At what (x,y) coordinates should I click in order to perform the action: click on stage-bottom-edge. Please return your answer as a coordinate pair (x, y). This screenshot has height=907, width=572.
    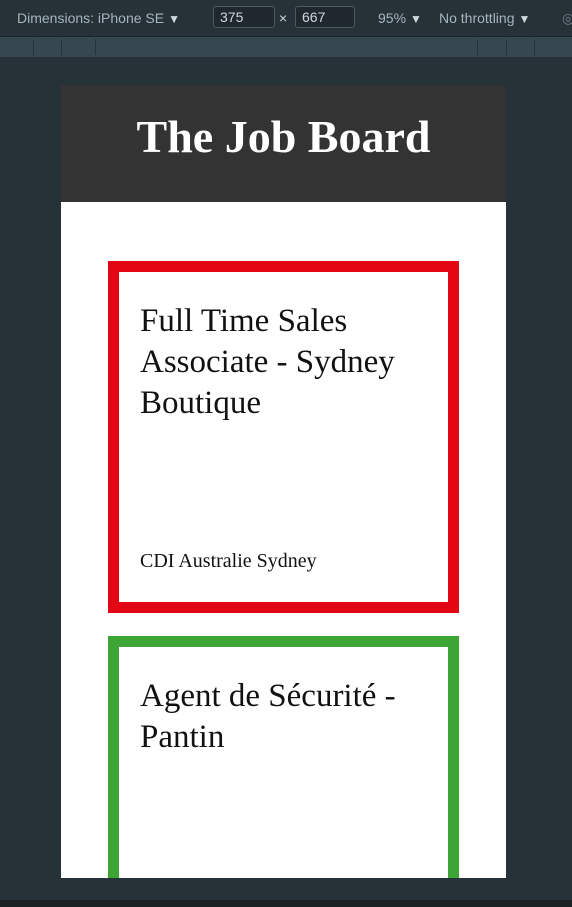
    Looking at the image, I should click on (286, 903).